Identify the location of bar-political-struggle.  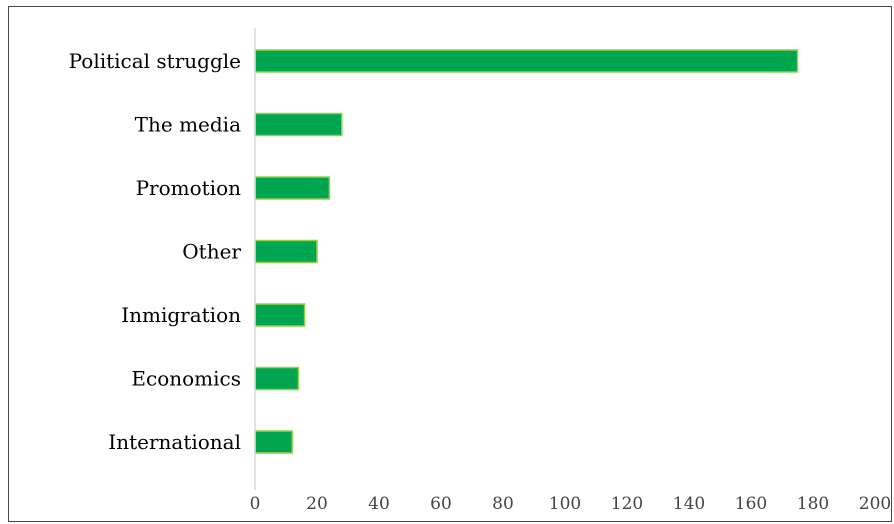
(526, 61).